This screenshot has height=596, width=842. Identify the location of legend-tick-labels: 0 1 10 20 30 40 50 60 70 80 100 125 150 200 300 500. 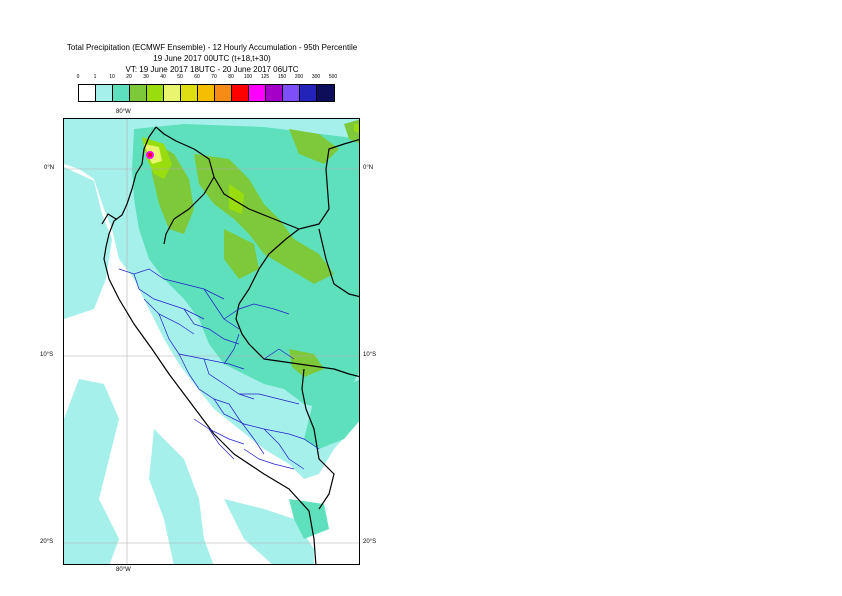
(212, 79).